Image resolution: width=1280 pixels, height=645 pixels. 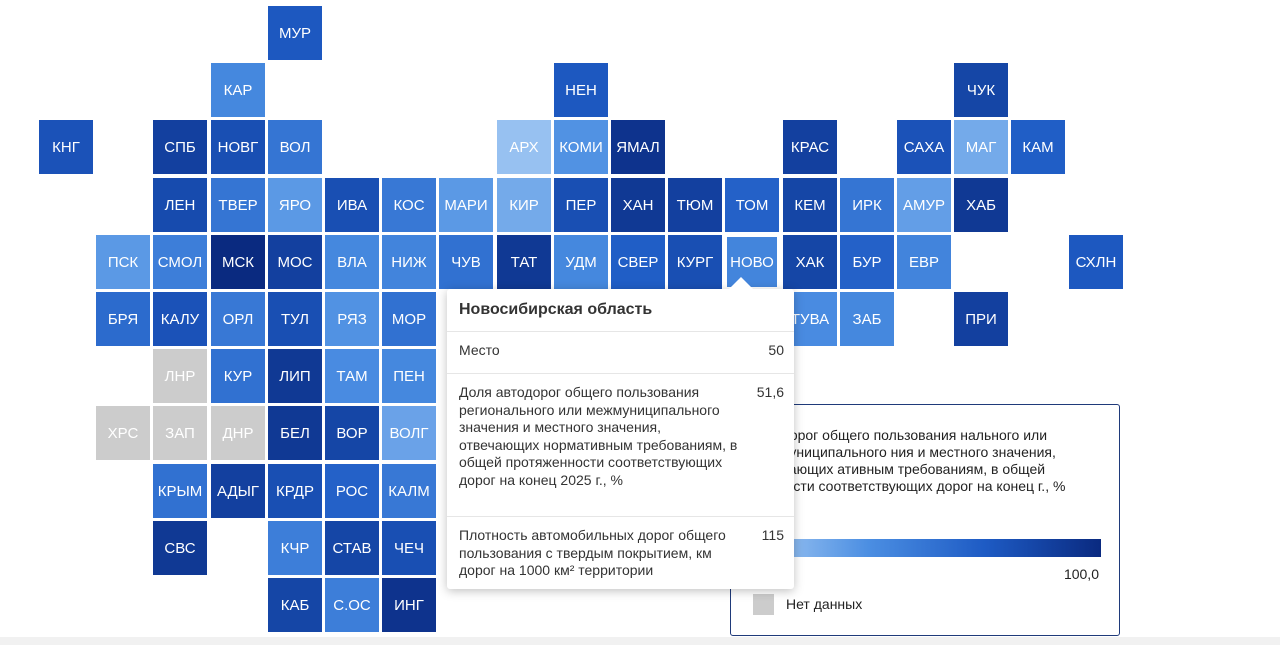 What do you see at coordinates (409, 605) in the screenshot?
I see `region-tile: ИНГ` at bounding box center [409, 605].